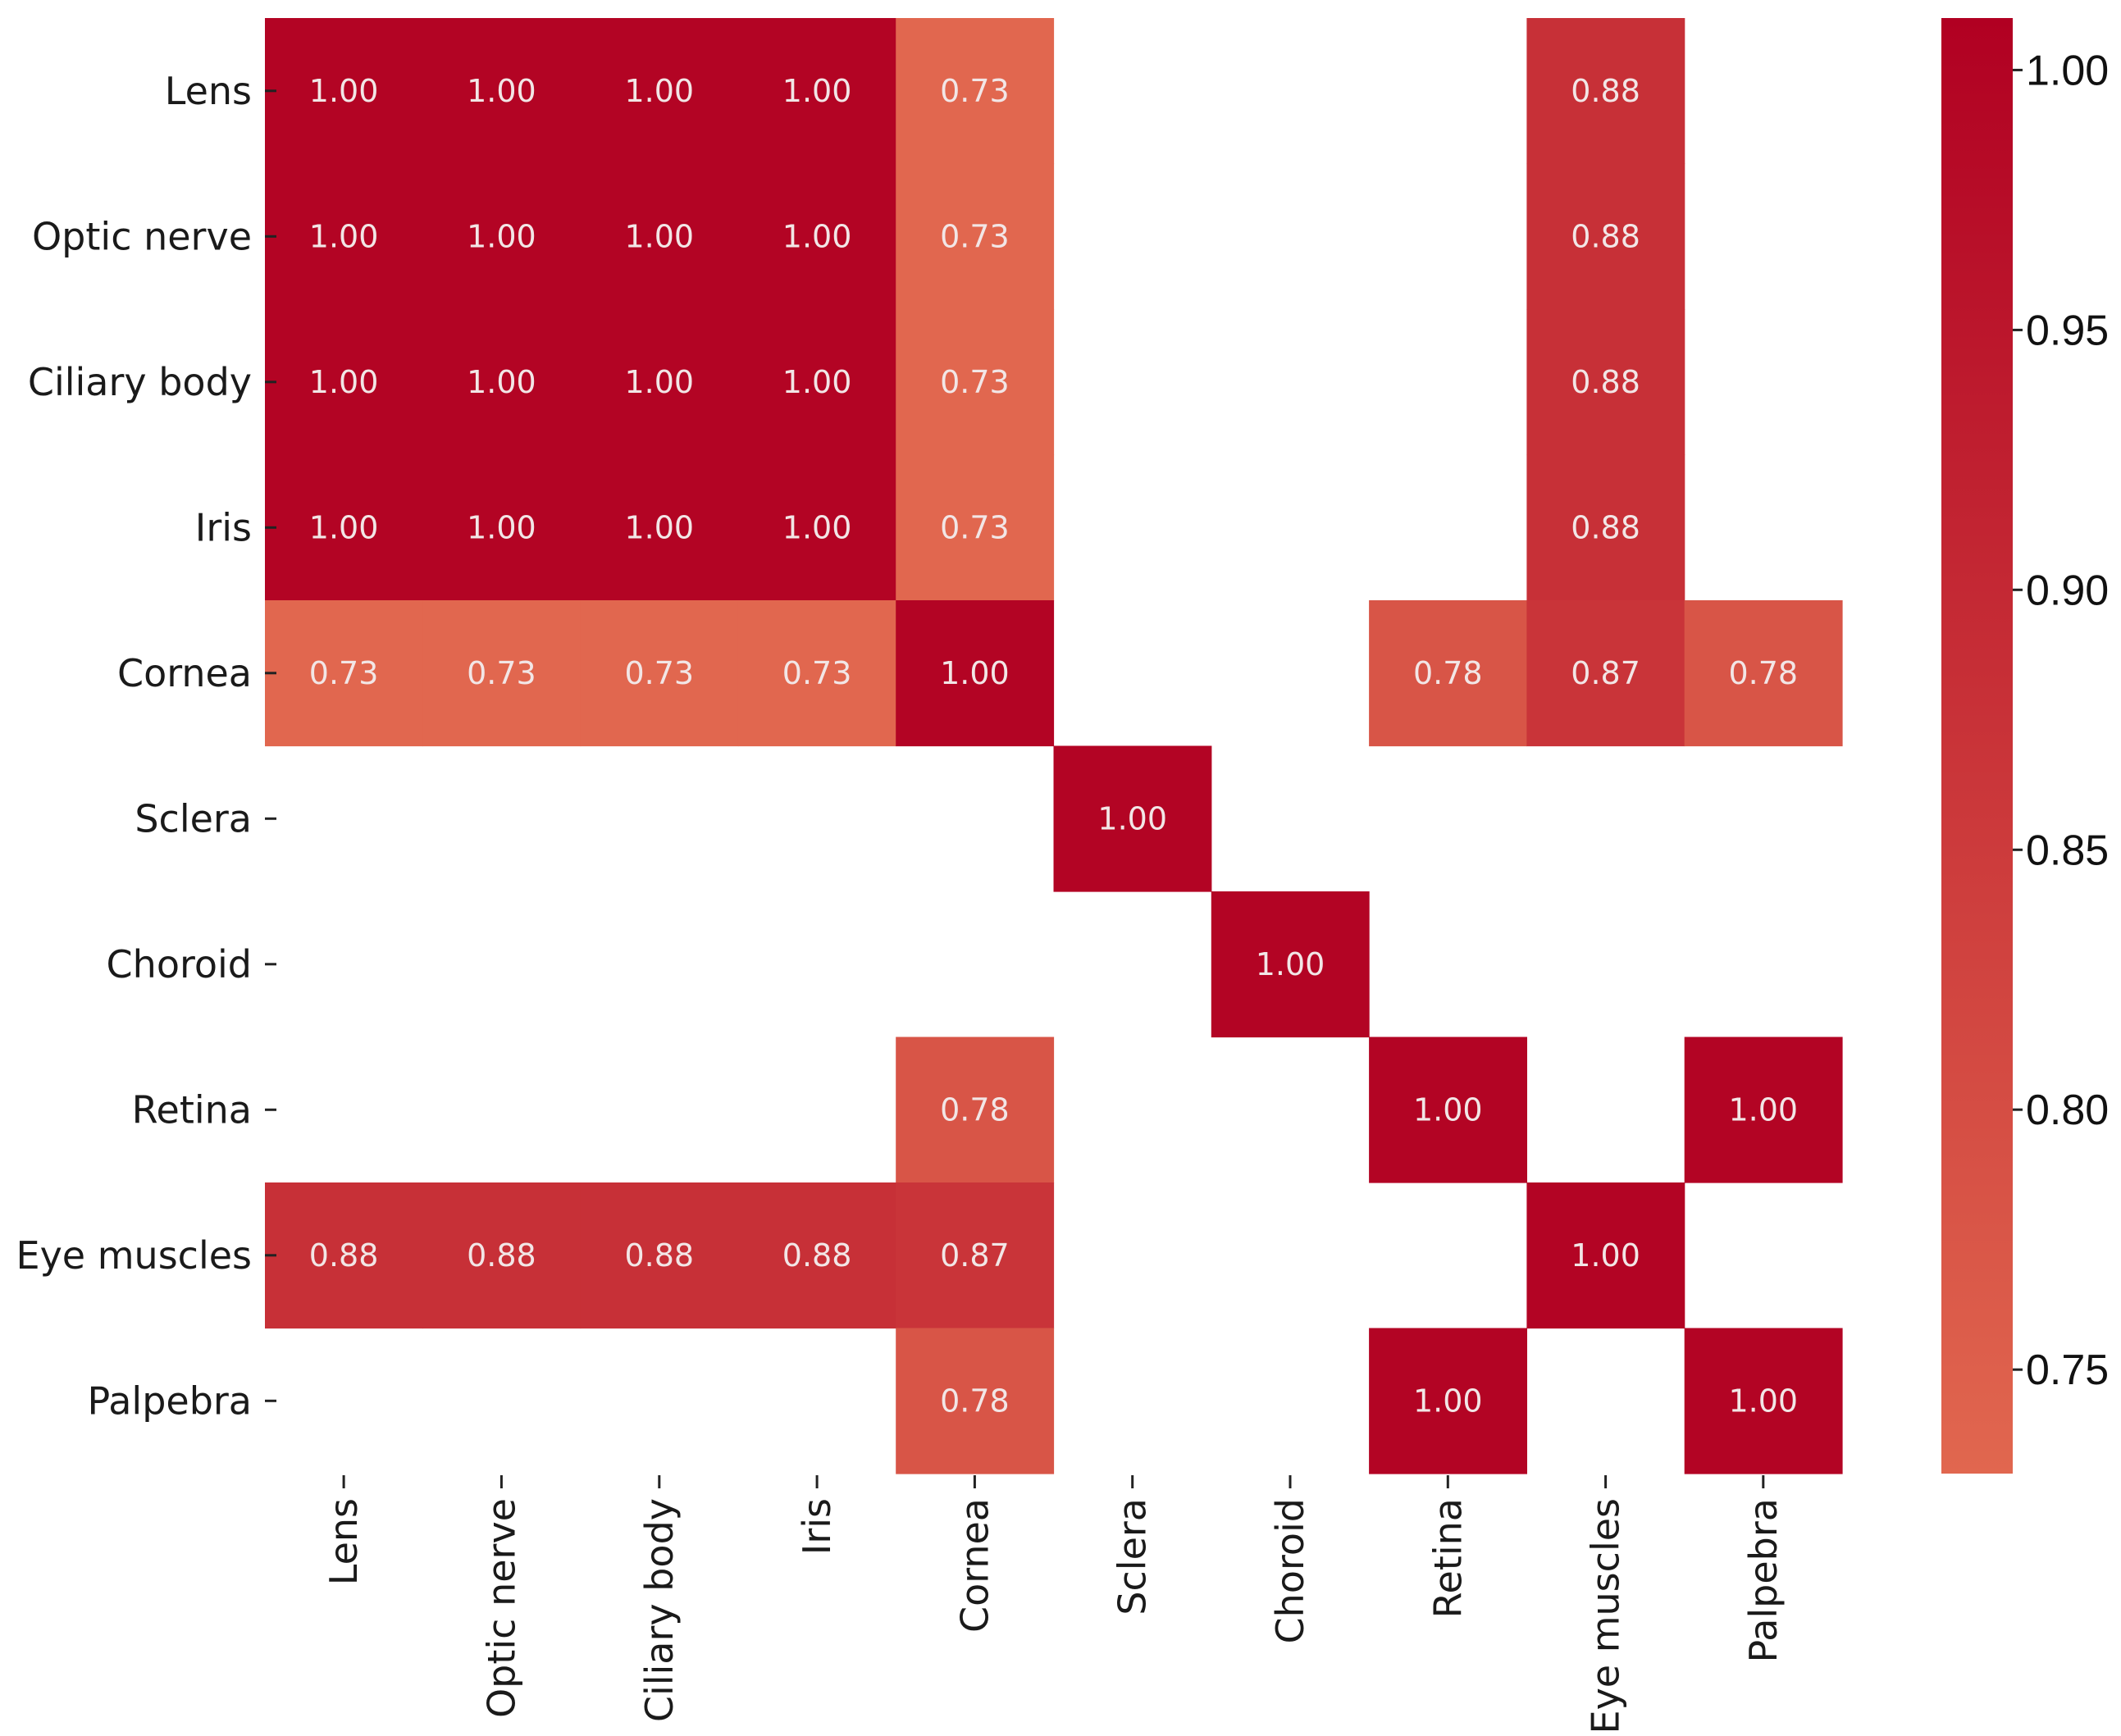  I want to click on col-label-retina: Retina, so click(1447, 1558).